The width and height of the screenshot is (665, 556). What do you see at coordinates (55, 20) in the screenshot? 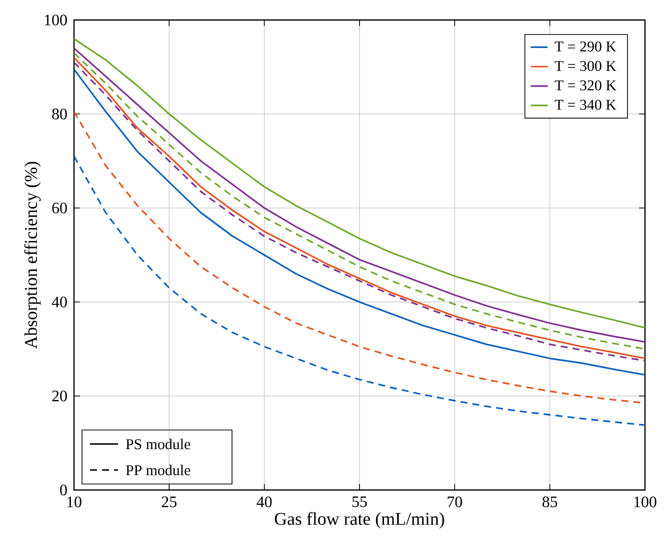
I see `y-tick-label: 100` at bounding box center [55, 20].